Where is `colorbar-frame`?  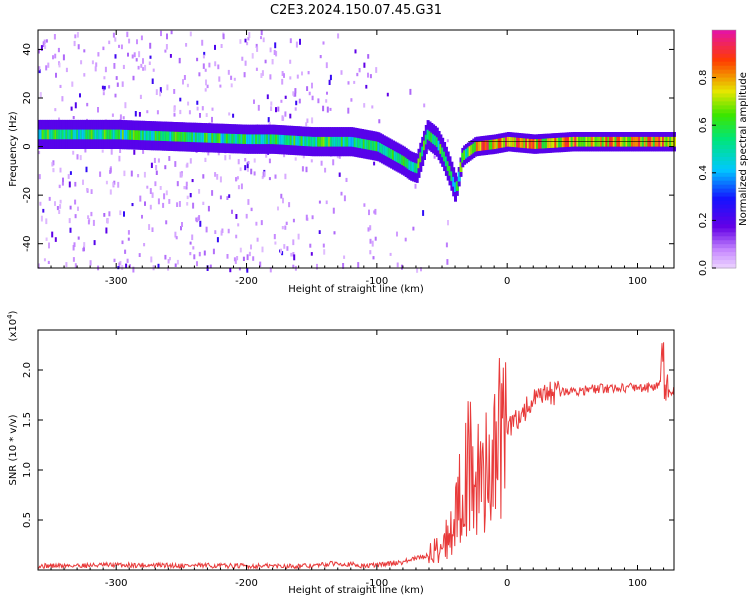 colorbar-frame is located at coordinates (724, 149).